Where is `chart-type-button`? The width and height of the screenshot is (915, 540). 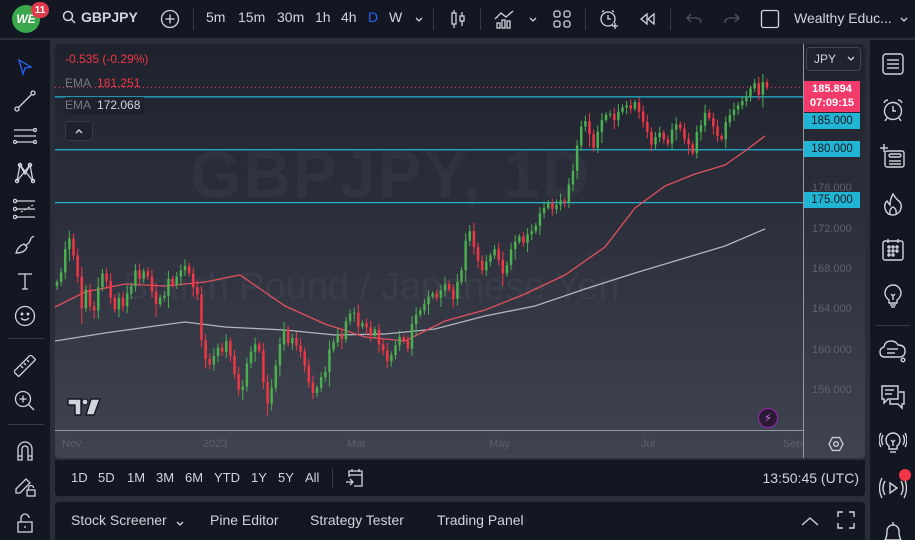
chart-type-button is located at coordinates (458, 19).